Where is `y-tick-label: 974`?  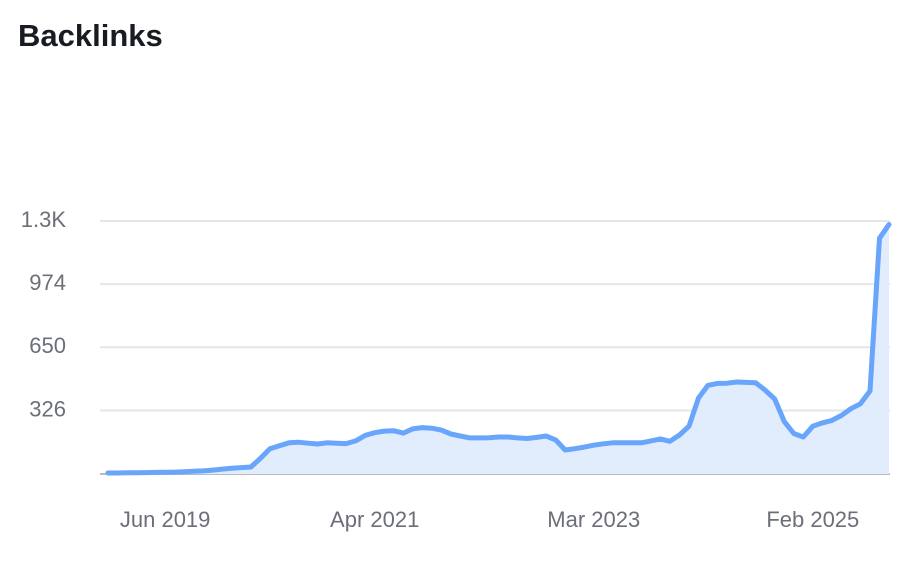 y-tick-label: 974 is located at coordinates (47, 282).